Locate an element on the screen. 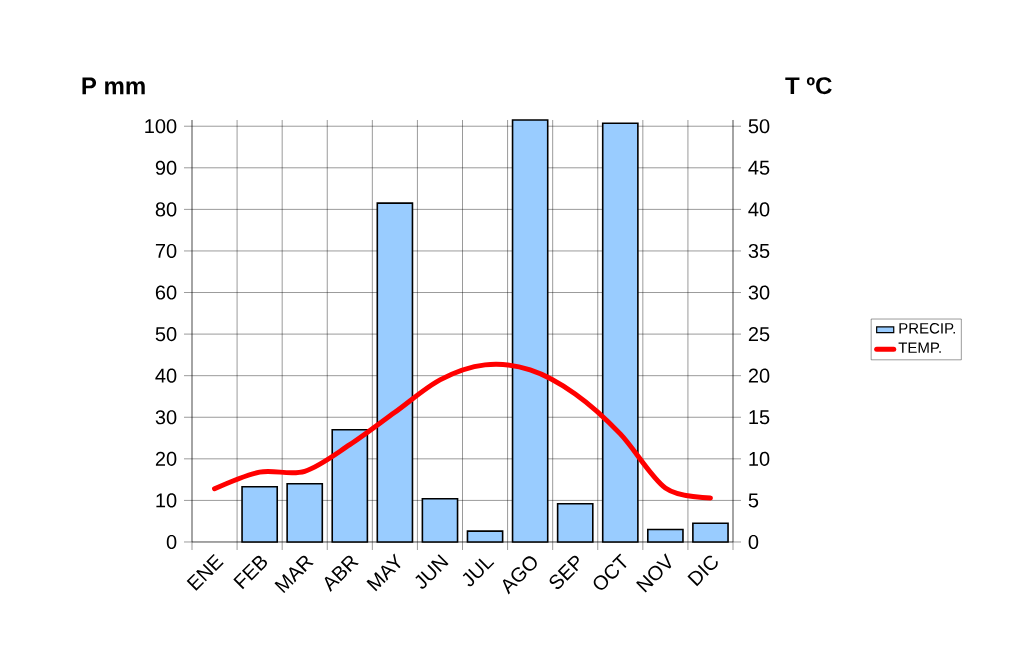  y2-tick-label: 45 is located at coordinates (759, 167).